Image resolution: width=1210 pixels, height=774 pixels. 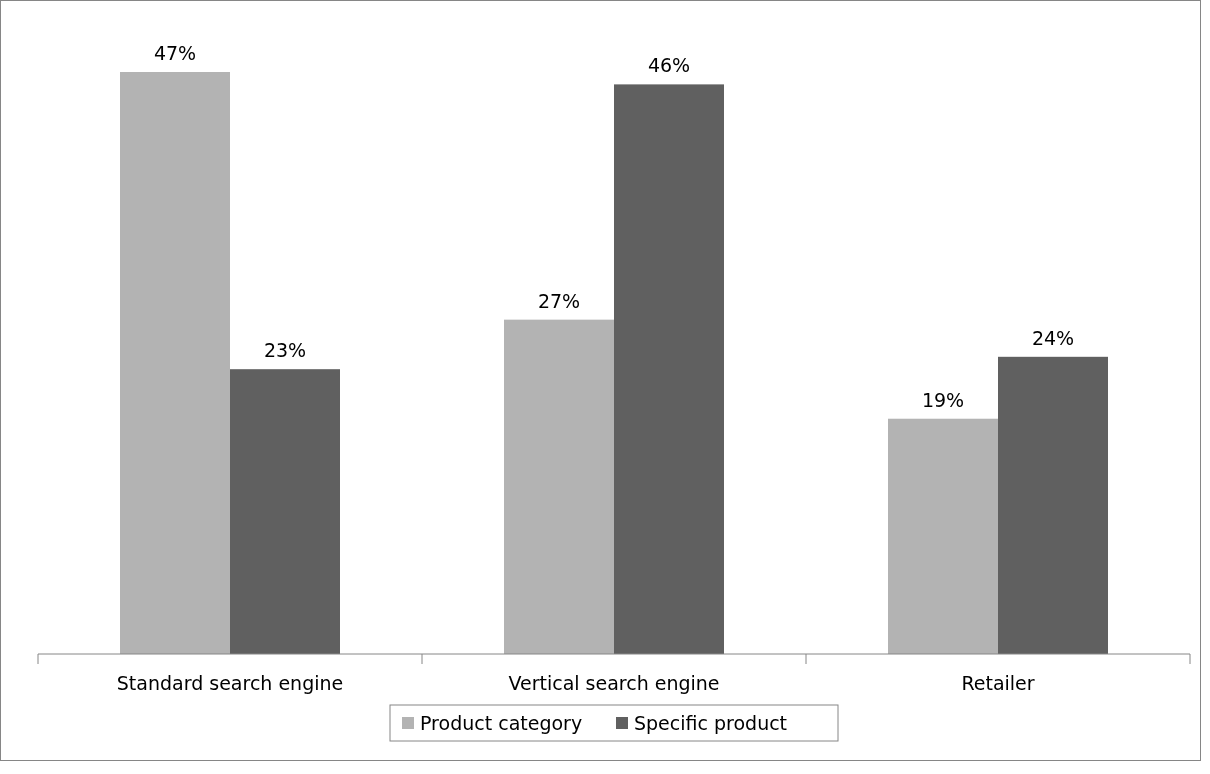 I want to click on data-label: 46%, so click(x=669, y=65).